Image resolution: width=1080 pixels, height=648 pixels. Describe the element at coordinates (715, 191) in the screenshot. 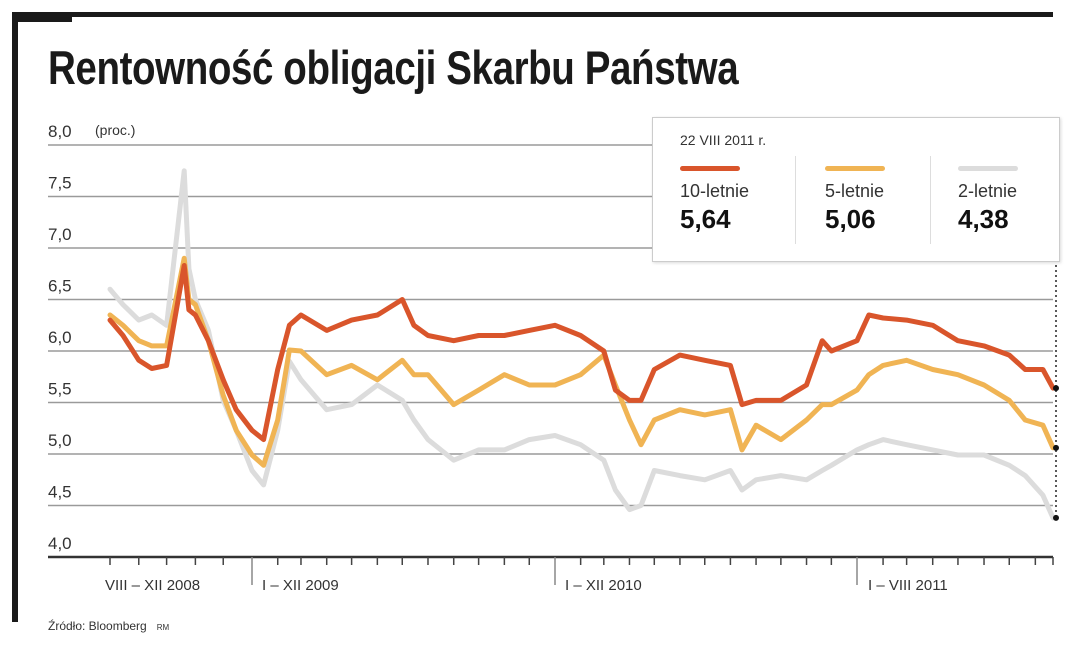

I see `legend-label-10y: 10-letnie` at that location.